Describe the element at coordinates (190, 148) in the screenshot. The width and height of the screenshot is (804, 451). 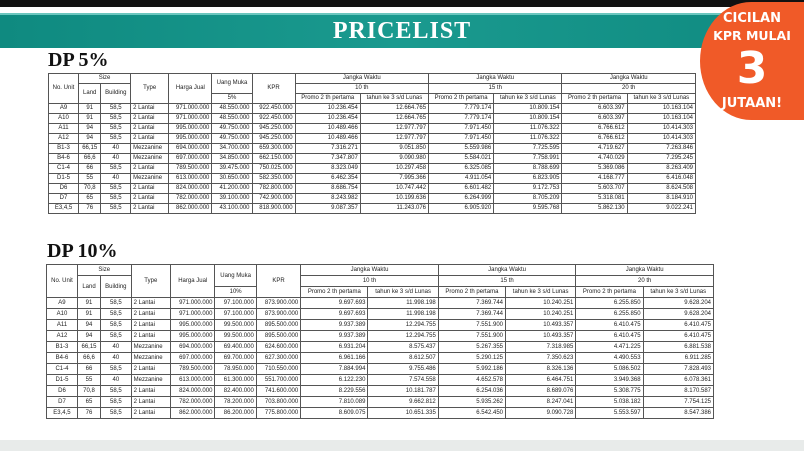
I see `cell-harga-jual: 694.000.000` at that location.